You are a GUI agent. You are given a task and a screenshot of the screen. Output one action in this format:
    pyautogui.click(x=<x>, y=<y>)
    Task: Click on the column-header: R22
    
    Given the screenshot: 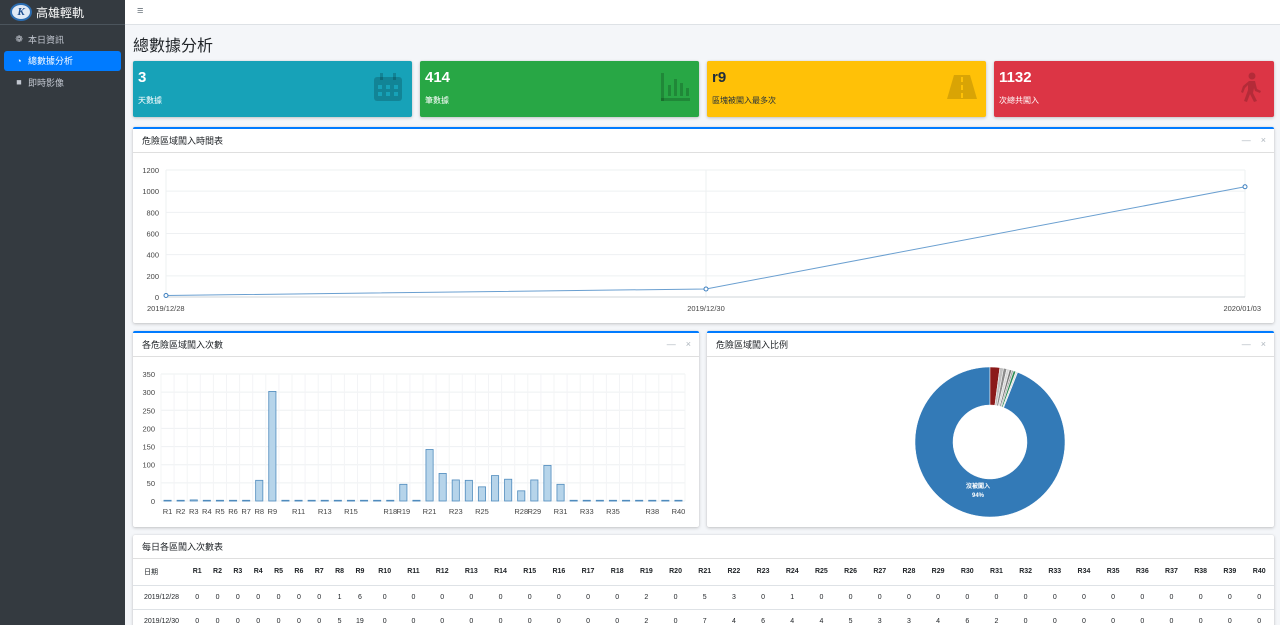 What is the action you would take?
    pyautogui.click(x=734, y=572)
    